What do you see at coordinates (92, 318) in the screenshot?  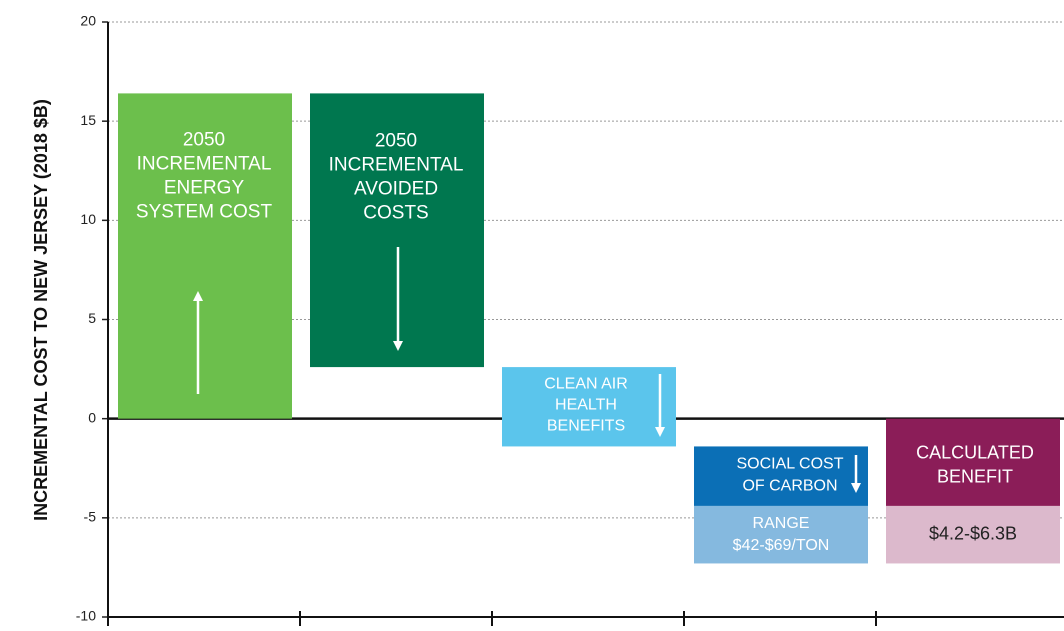 I see `y-tick-label: 5` at bounding box center [92, 318].